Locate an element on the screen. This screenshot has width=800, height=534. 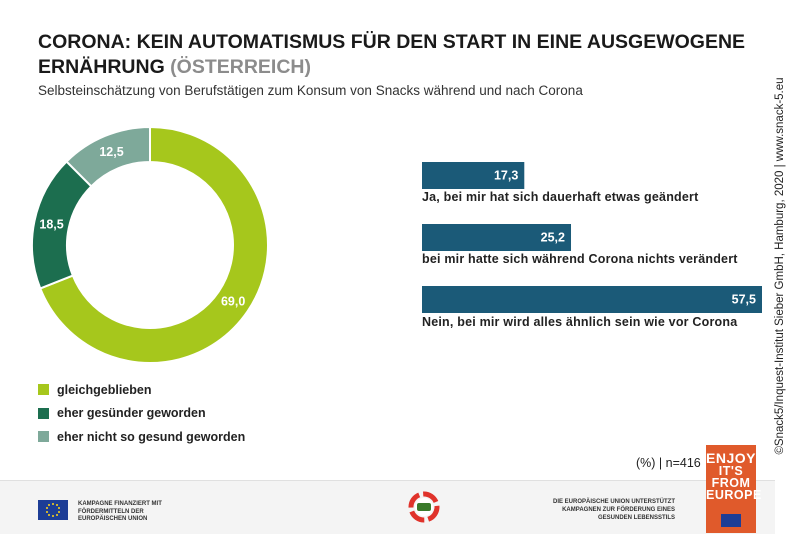
donut-value-label: 12,5 is located at coordinates (111, 152).